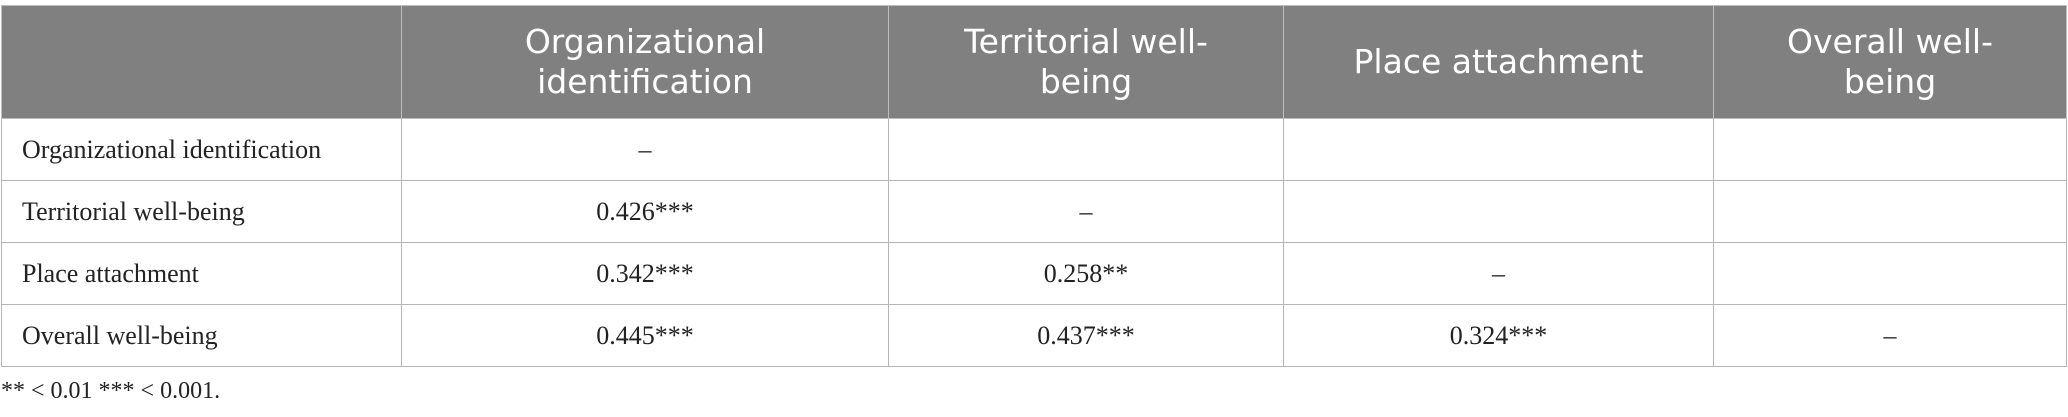 This screenshot has height=417, width=2068. What do you see at coordinates (1086, 273) in the screenshot?
I see `table-cell: 0.258**` at bounding box center [1086, 273].